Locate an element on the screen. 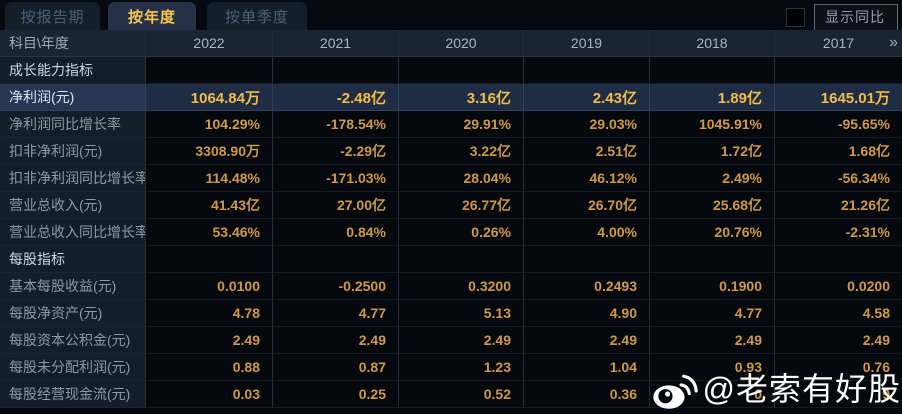 This screenshot has height=414, width=902. table-row: 每股指标 is located at coordinates (451, 259).